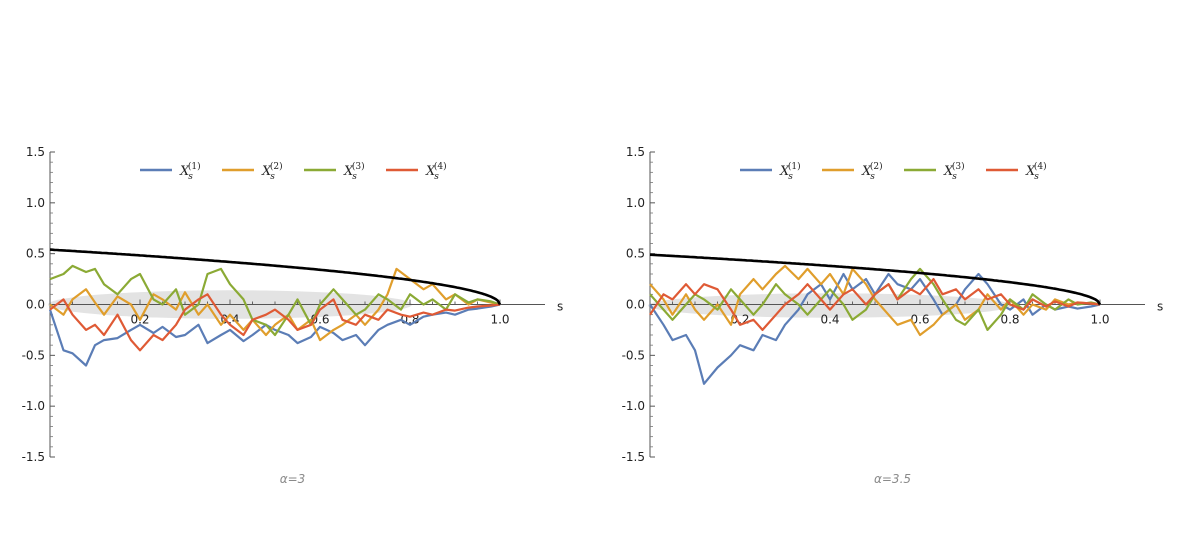 The image size is (1200, 559). What do you see at coordinates (892, 479) in the screenshot?
I see `chart-caption: α=3.5` at bounding box center [892, 479].